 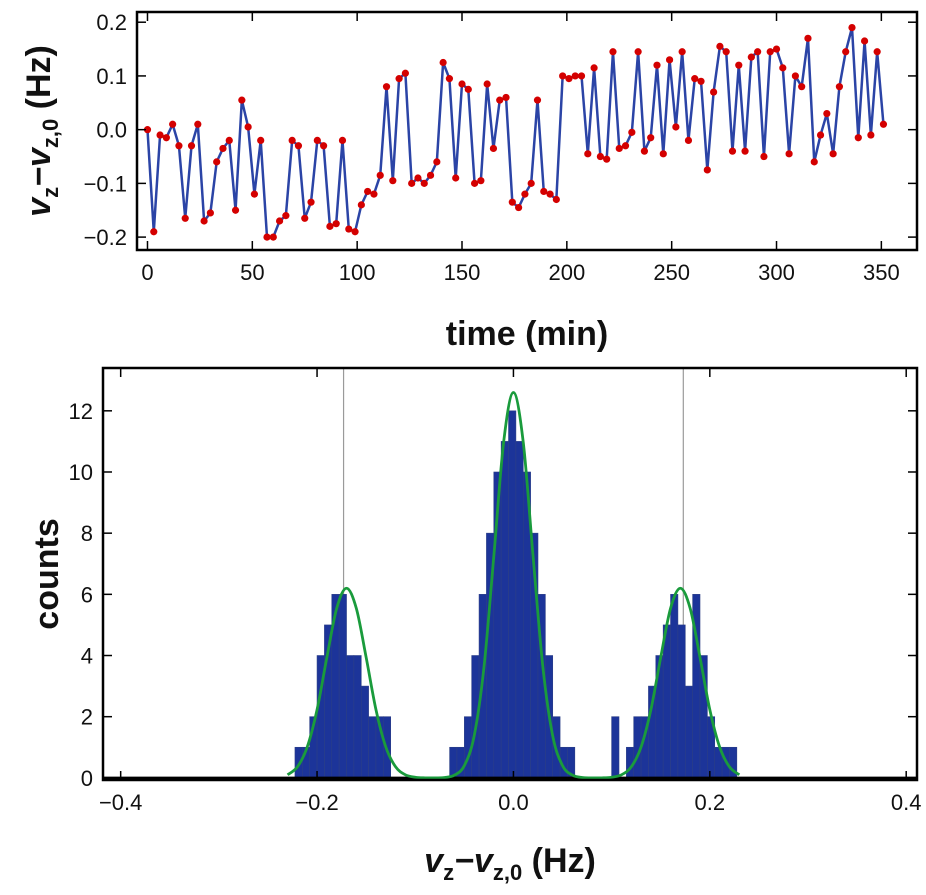 I want to click on label-part: (Hz), so click(x=39, y=82).